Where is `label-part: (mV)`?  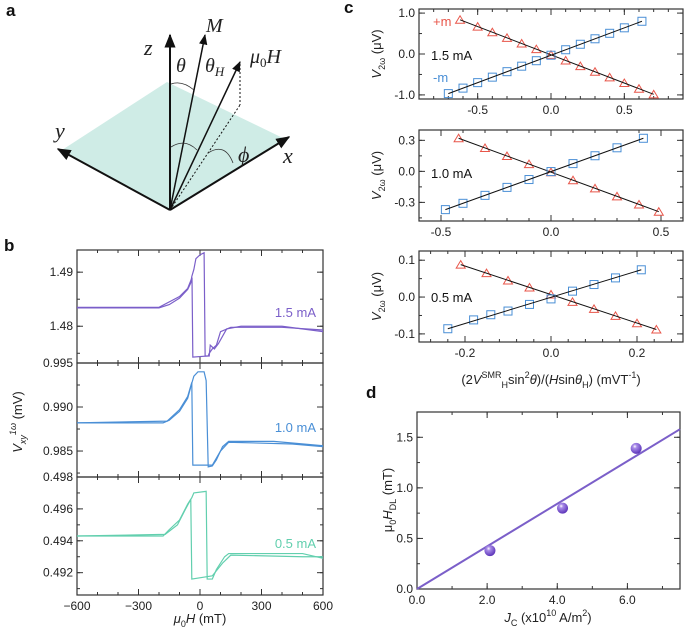
label-part: (mV) is located at coordinates (17, 407).